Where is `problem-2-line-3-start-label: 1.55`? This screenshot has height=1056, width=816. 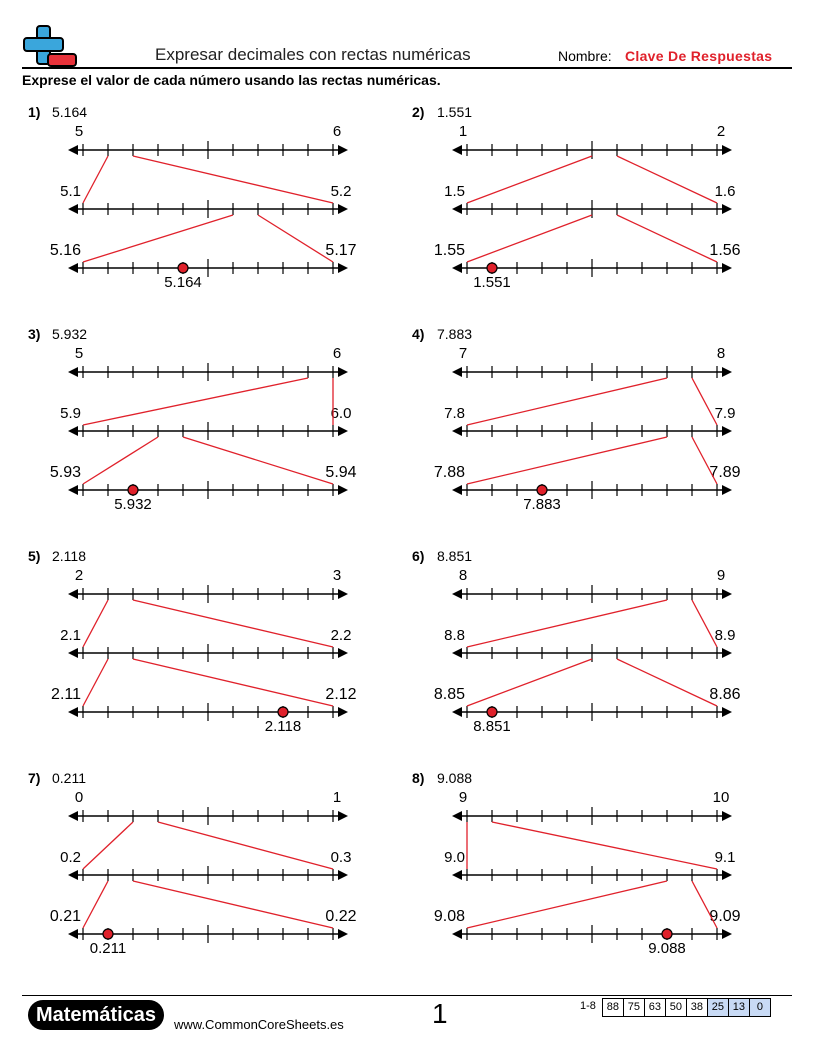 problem-2-line-3-start-label: 1.55 is located at coordinates (449, 250).